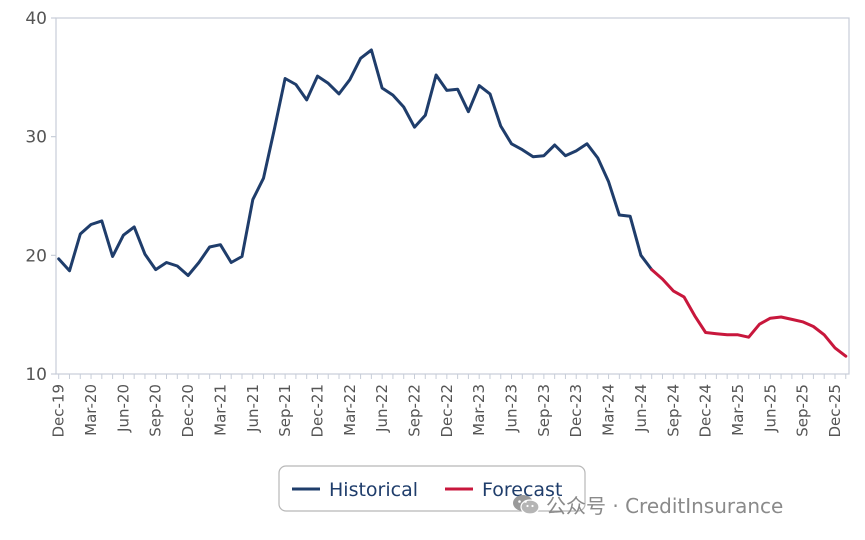 This screenshot has width=865, height=540. Describe the element at coordinates (447, 411) in the screenshot. I see `x-tick-label: Dec-22` at that location.